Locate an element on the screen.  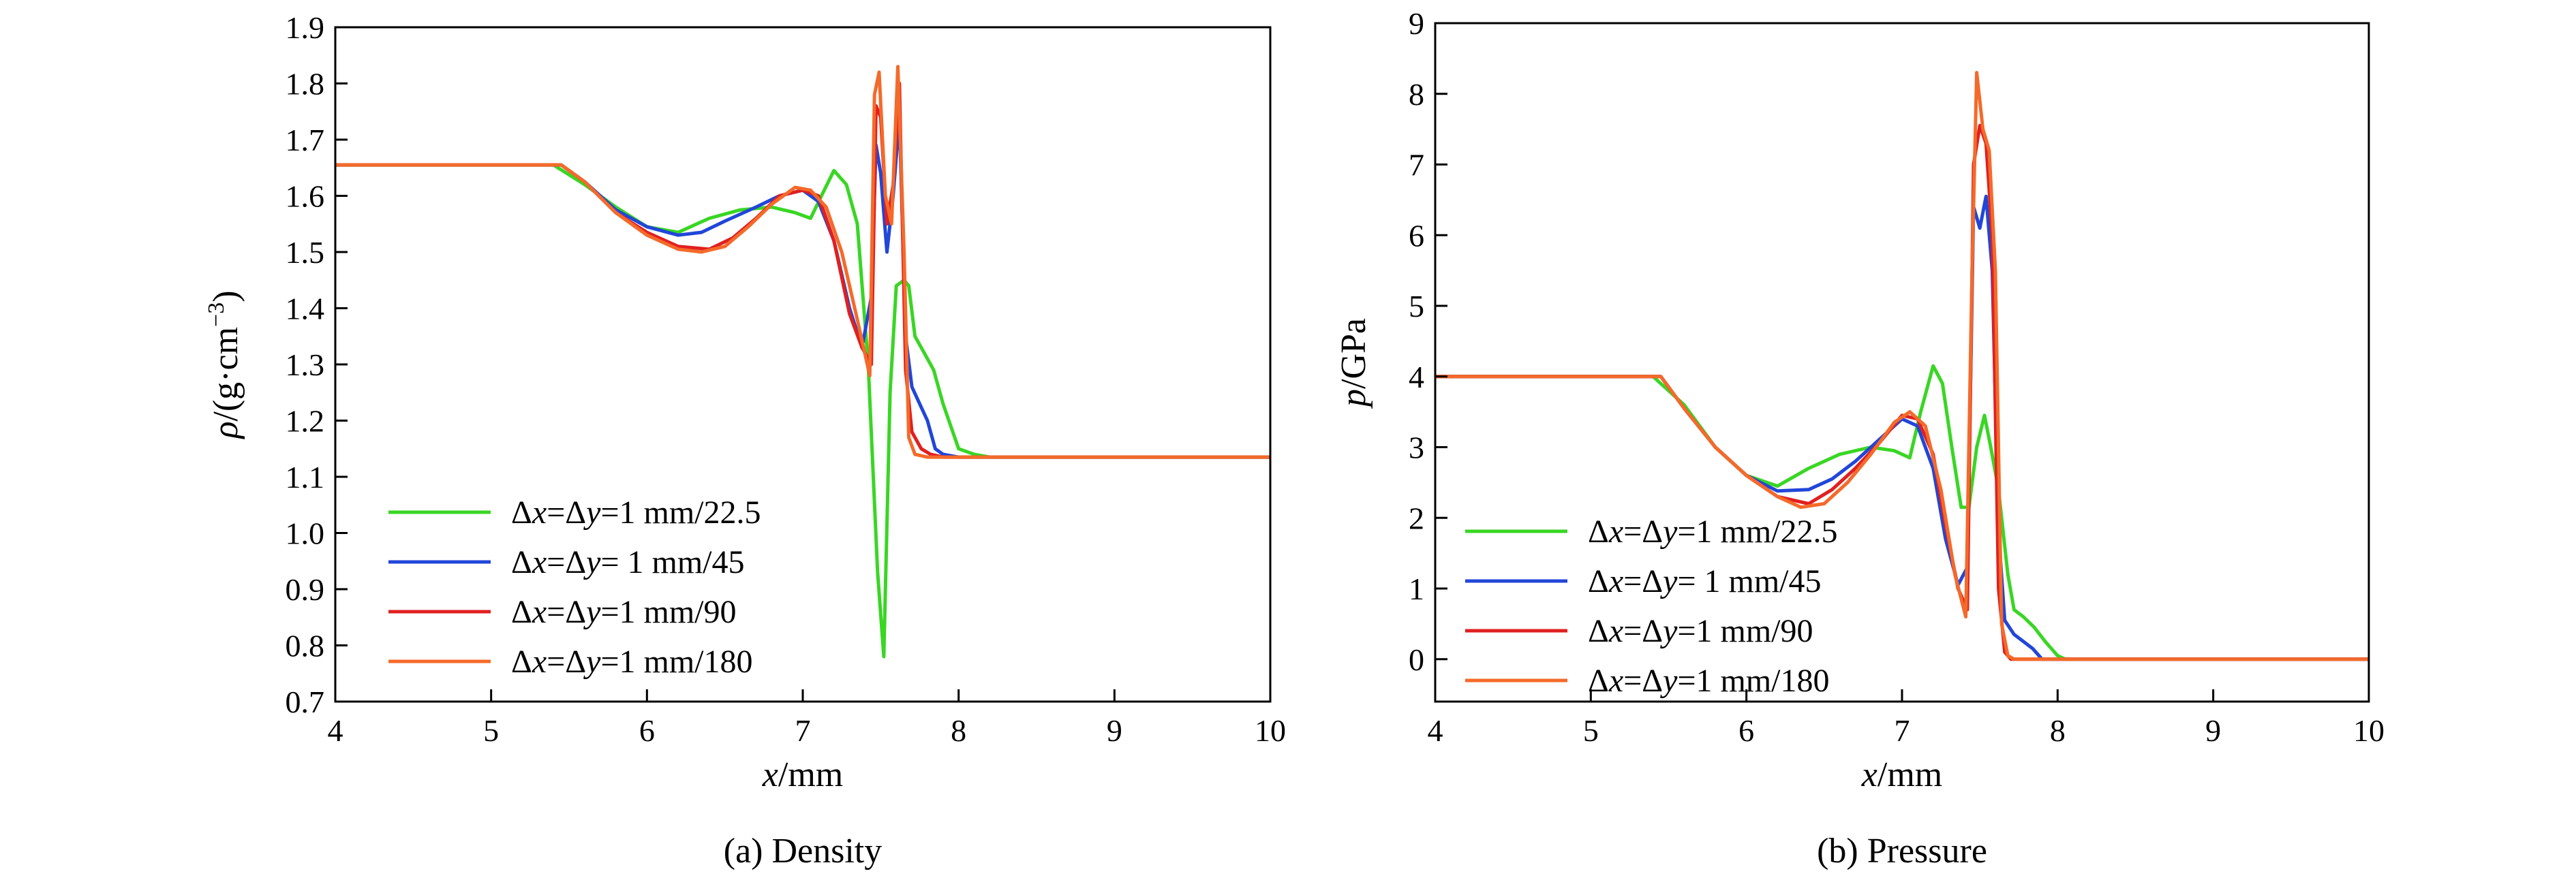
y-tick-label: 1.8 is located at coordinates (305, 84).